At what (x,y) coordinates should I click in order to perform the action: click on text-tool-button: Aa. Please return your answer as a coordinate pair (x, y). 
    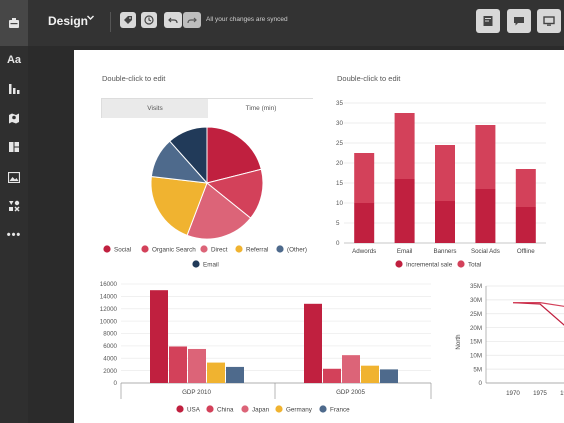
    Looking at the image, I should click on (14, 60).